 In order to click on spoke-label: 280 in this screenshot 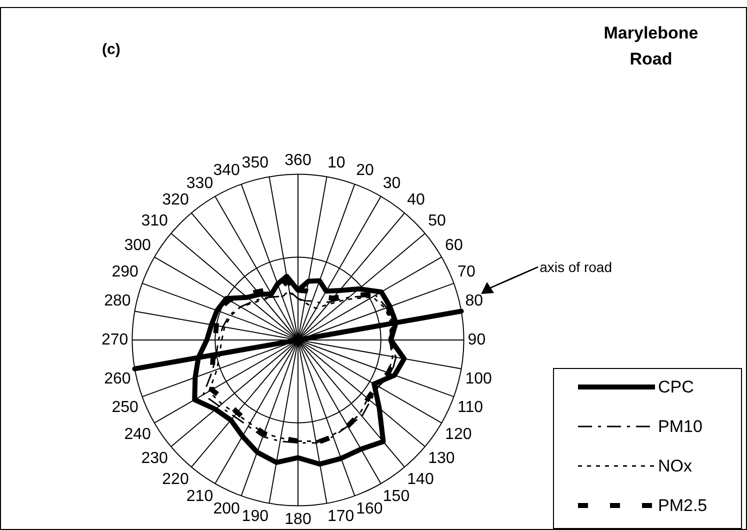, I will do `click(117, 301)`.